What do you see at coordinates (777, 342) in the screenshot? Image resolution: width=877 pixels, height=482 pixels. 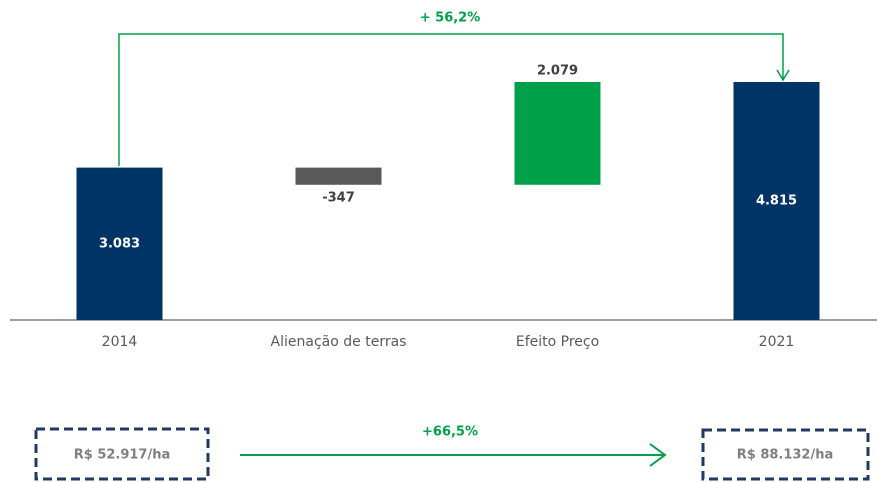 I see `x-tick-label: 2021` at bounding box center [777, 342].